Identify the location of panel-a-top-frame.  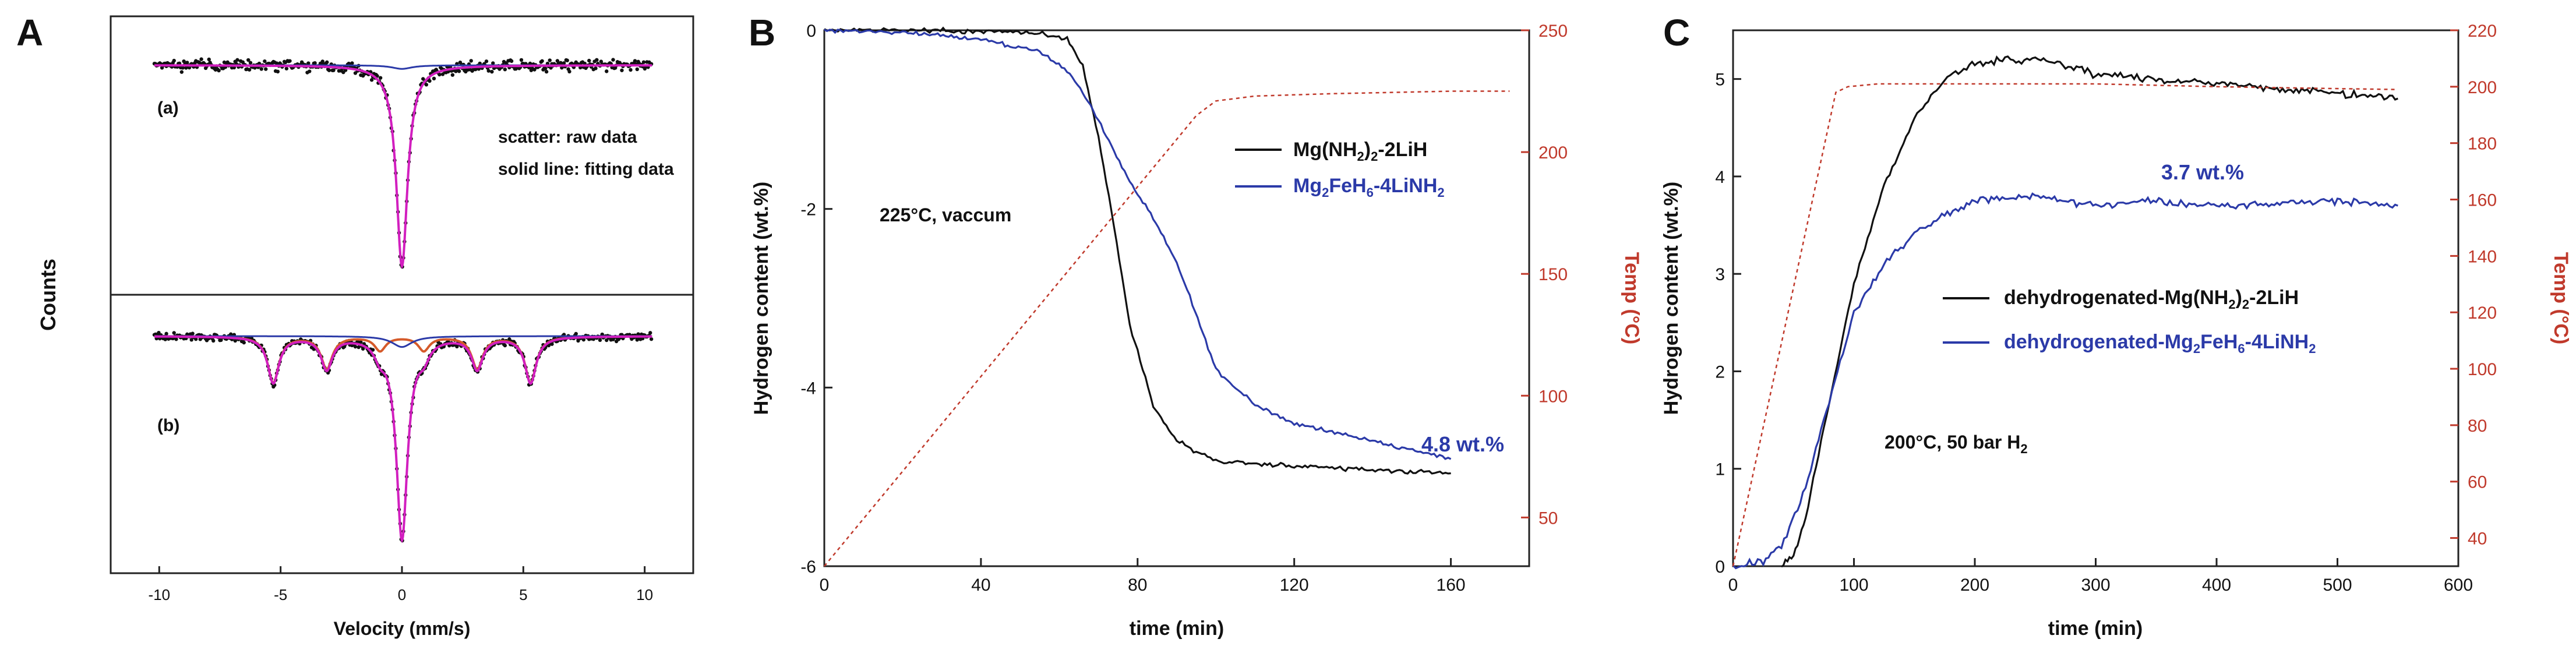
(402, 155).